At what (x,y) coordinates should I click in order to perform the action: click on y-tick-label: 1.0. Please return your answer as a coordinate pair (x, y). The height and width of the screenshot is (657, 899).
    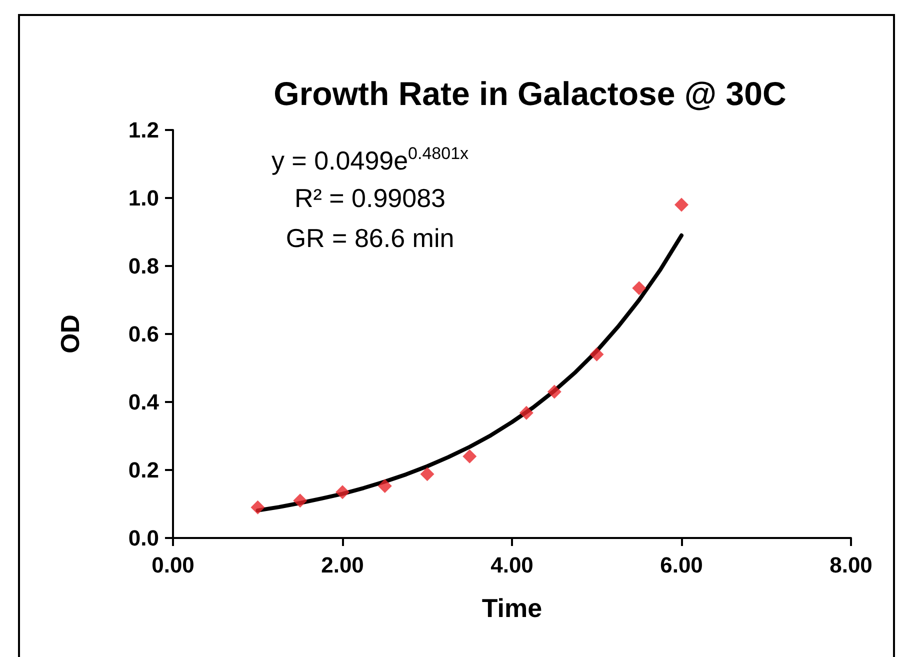
    Looking at the image, I should click on (143, 198).